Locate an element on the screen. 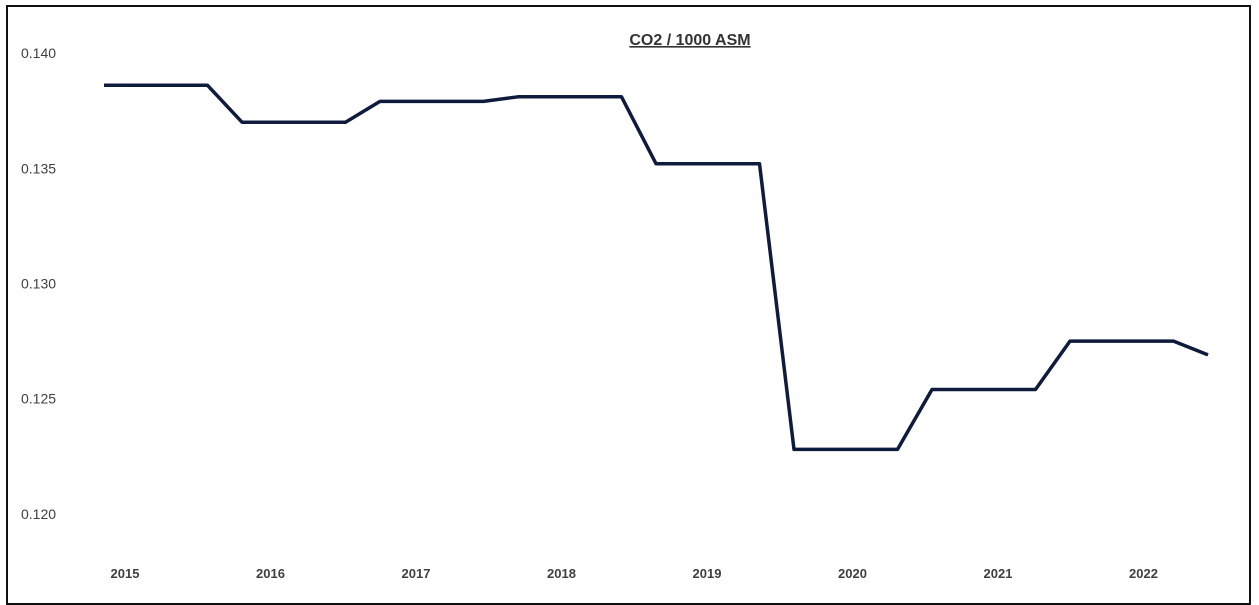  x-tick-label: 2019 is located at coordinates (707, 573).